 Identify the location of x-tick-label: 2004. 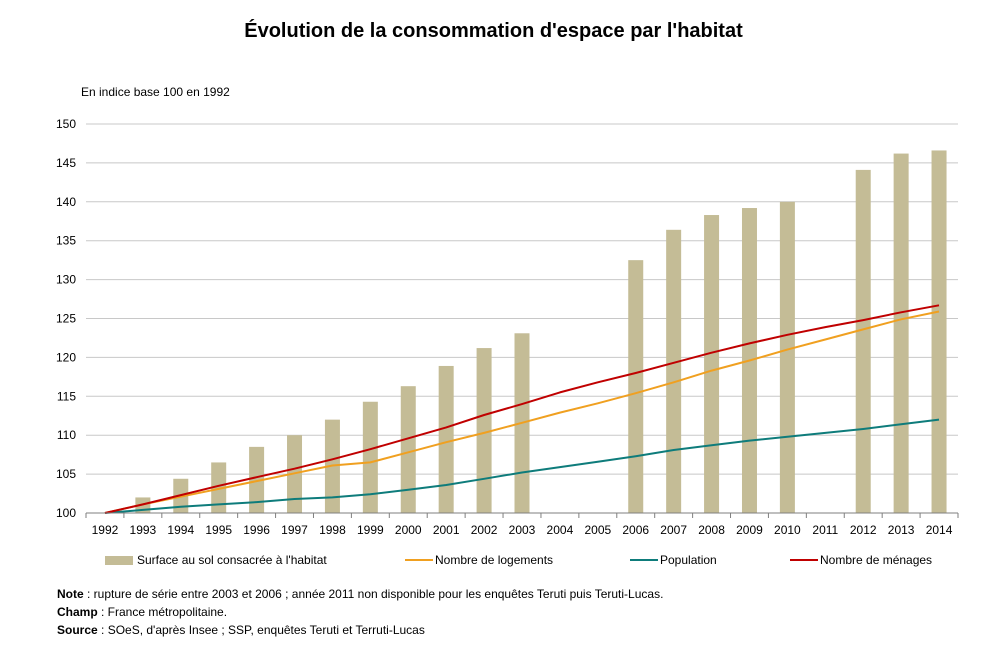
(560, 530).